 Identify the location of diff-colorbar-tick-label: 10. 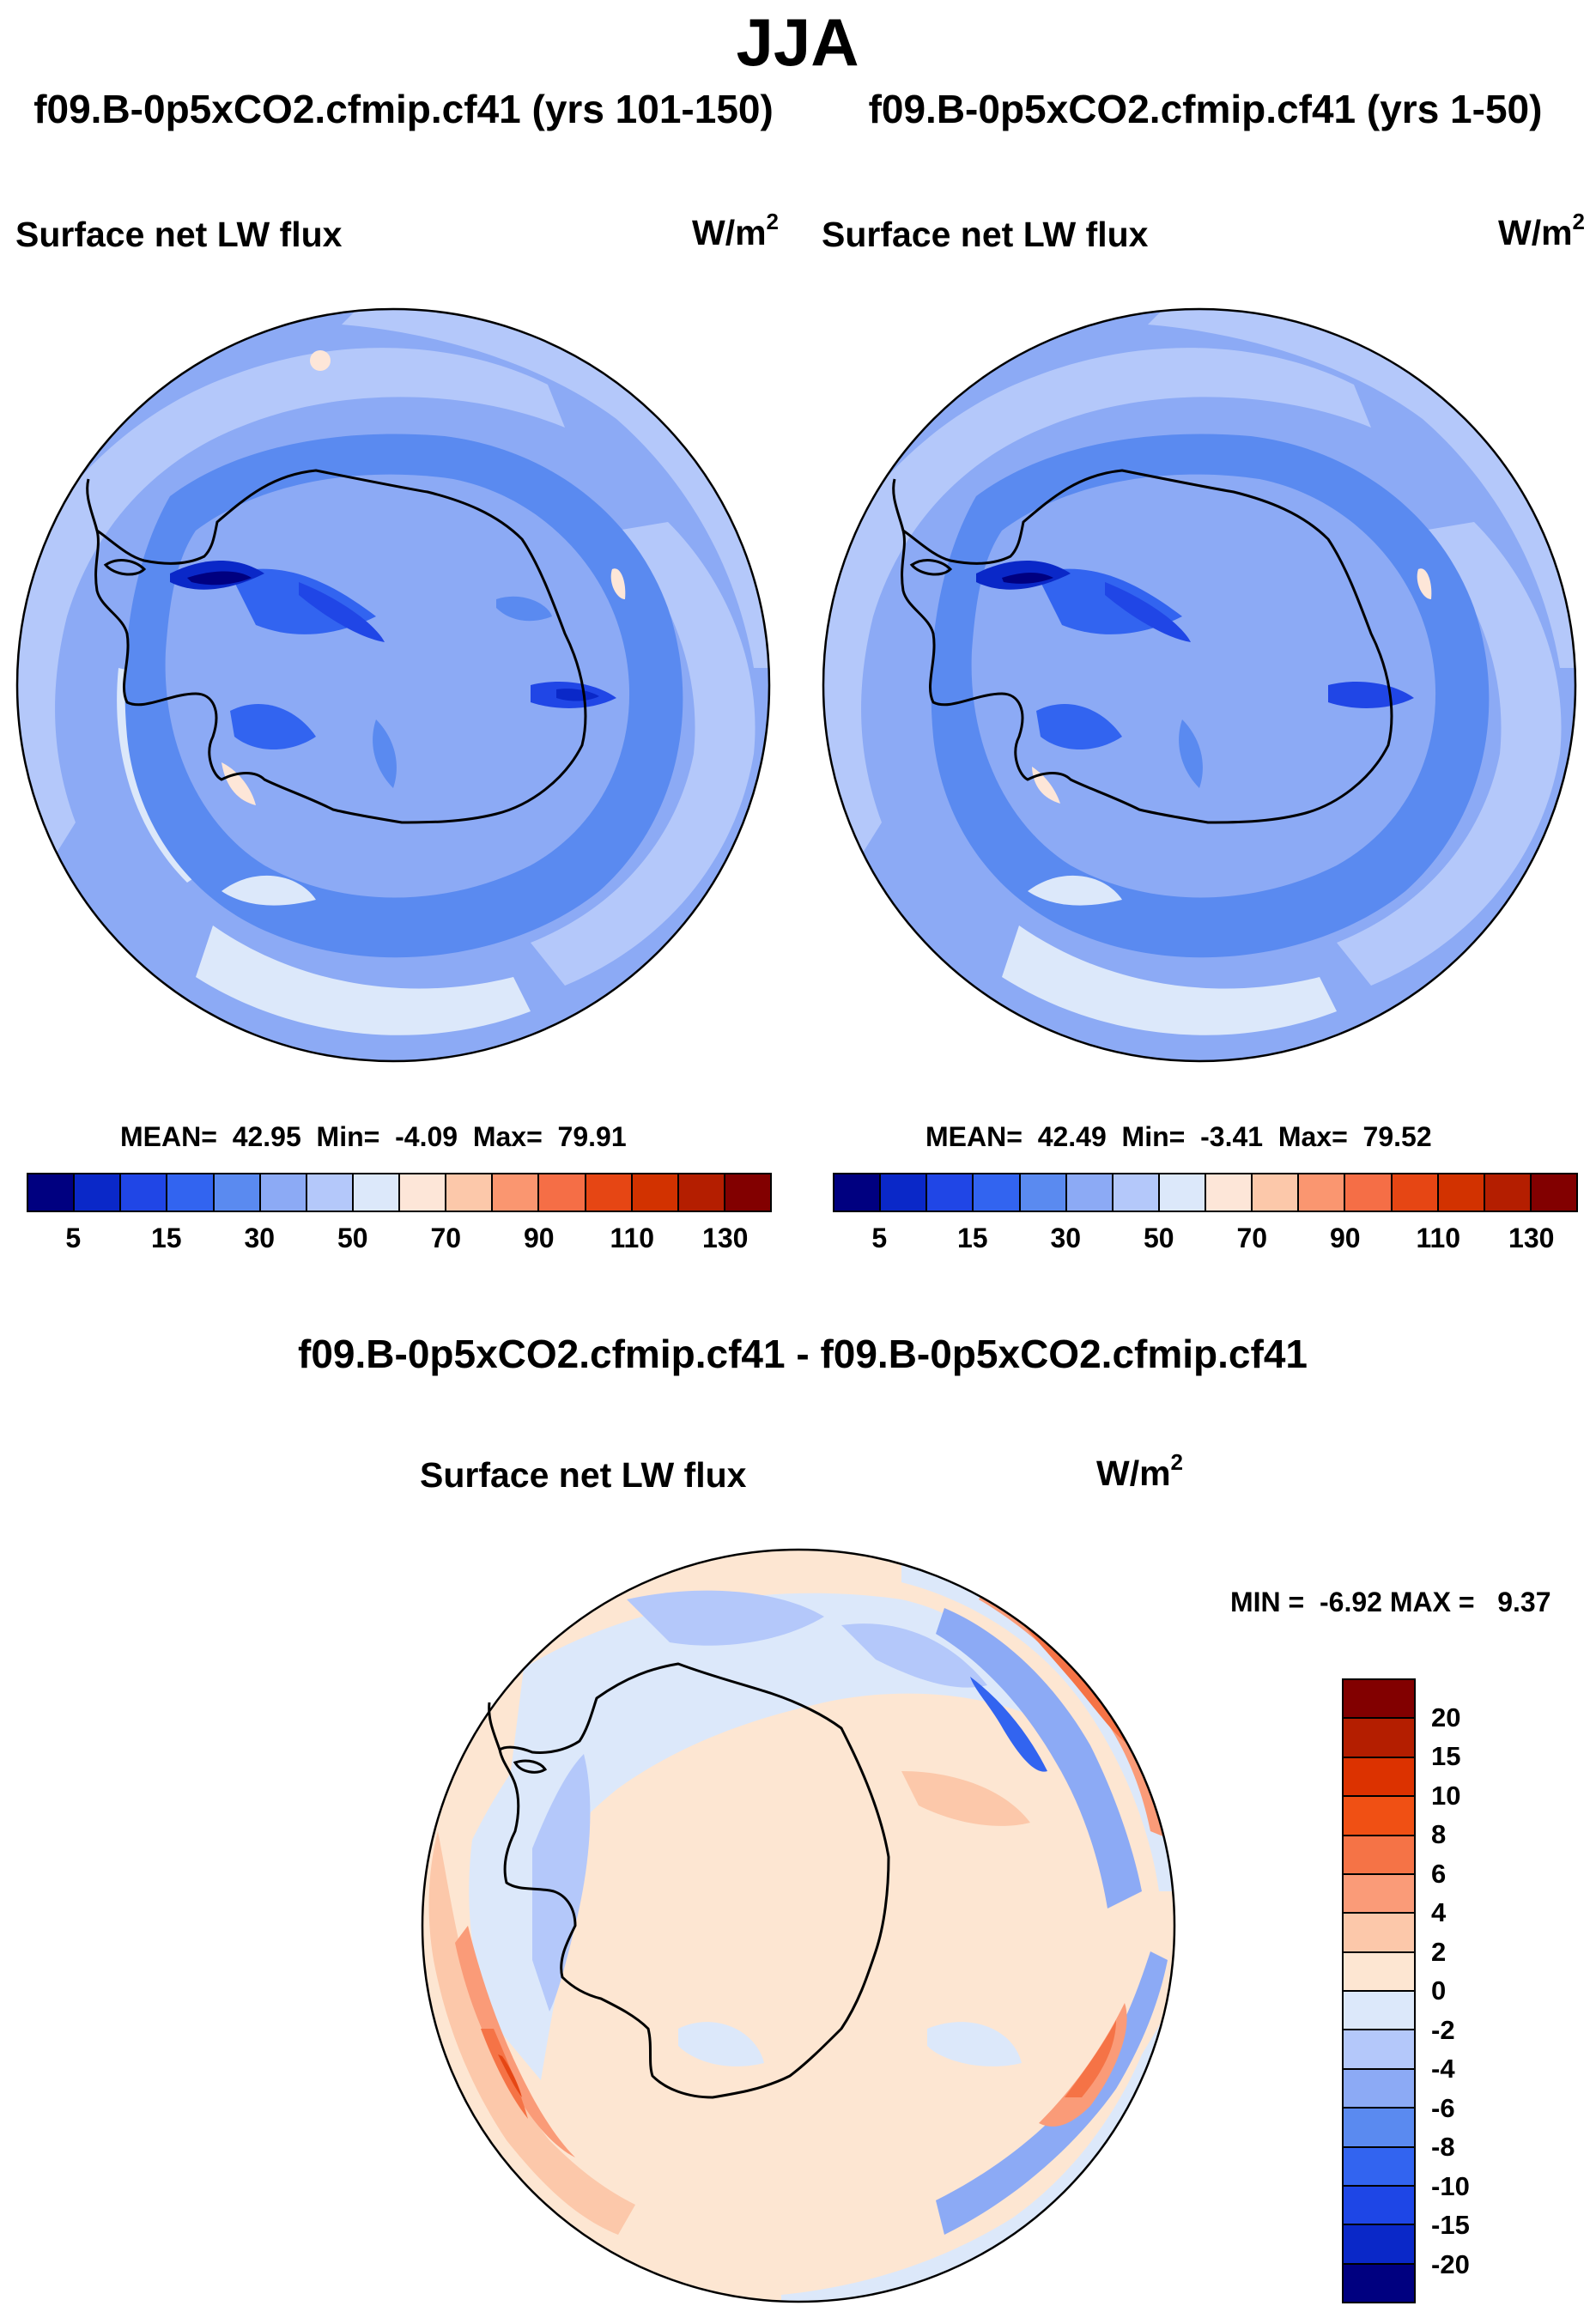
(1446, 1796).